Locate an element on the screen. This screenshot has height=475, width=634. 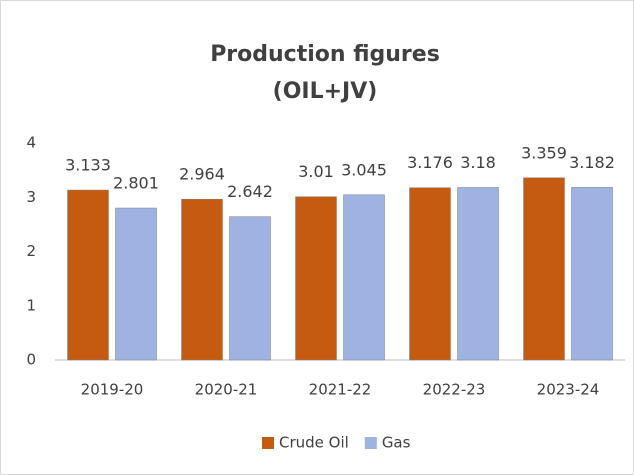
y-tick-label: 2 is located at coordinates (31, 251).